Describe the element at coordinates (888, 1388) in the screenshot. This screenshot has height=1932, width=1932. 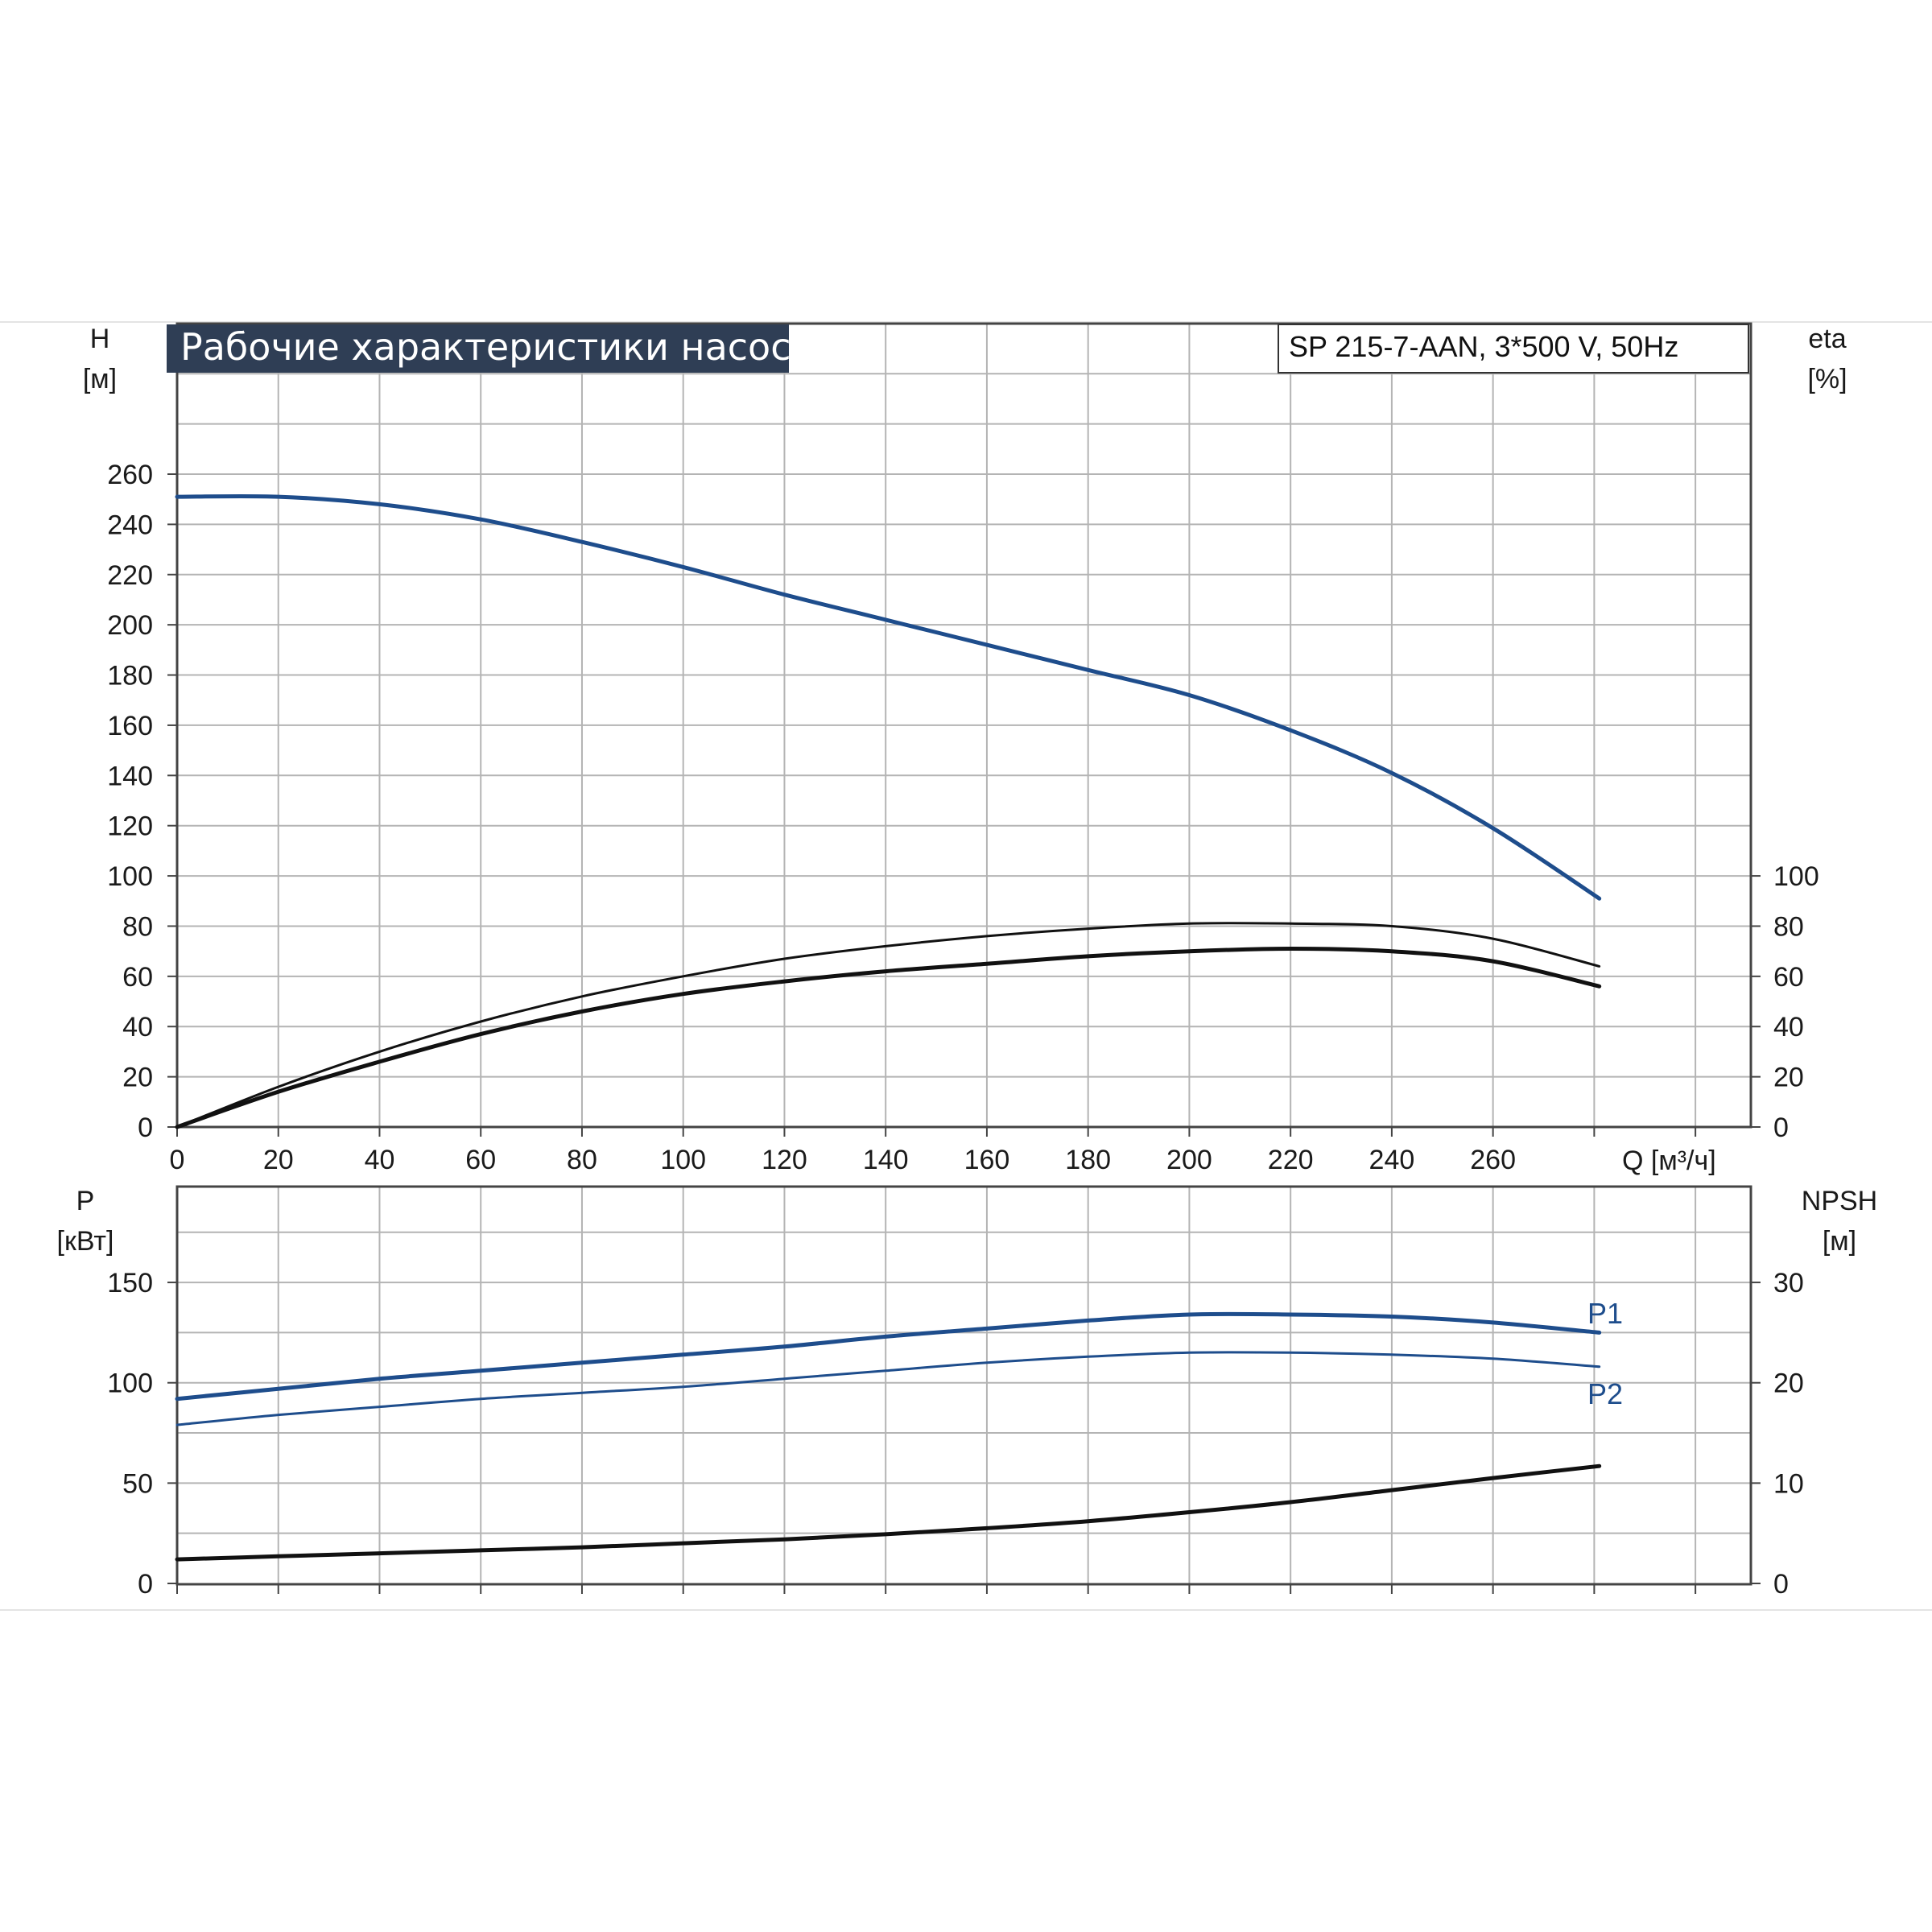
I see `series-line-p2` at that location.